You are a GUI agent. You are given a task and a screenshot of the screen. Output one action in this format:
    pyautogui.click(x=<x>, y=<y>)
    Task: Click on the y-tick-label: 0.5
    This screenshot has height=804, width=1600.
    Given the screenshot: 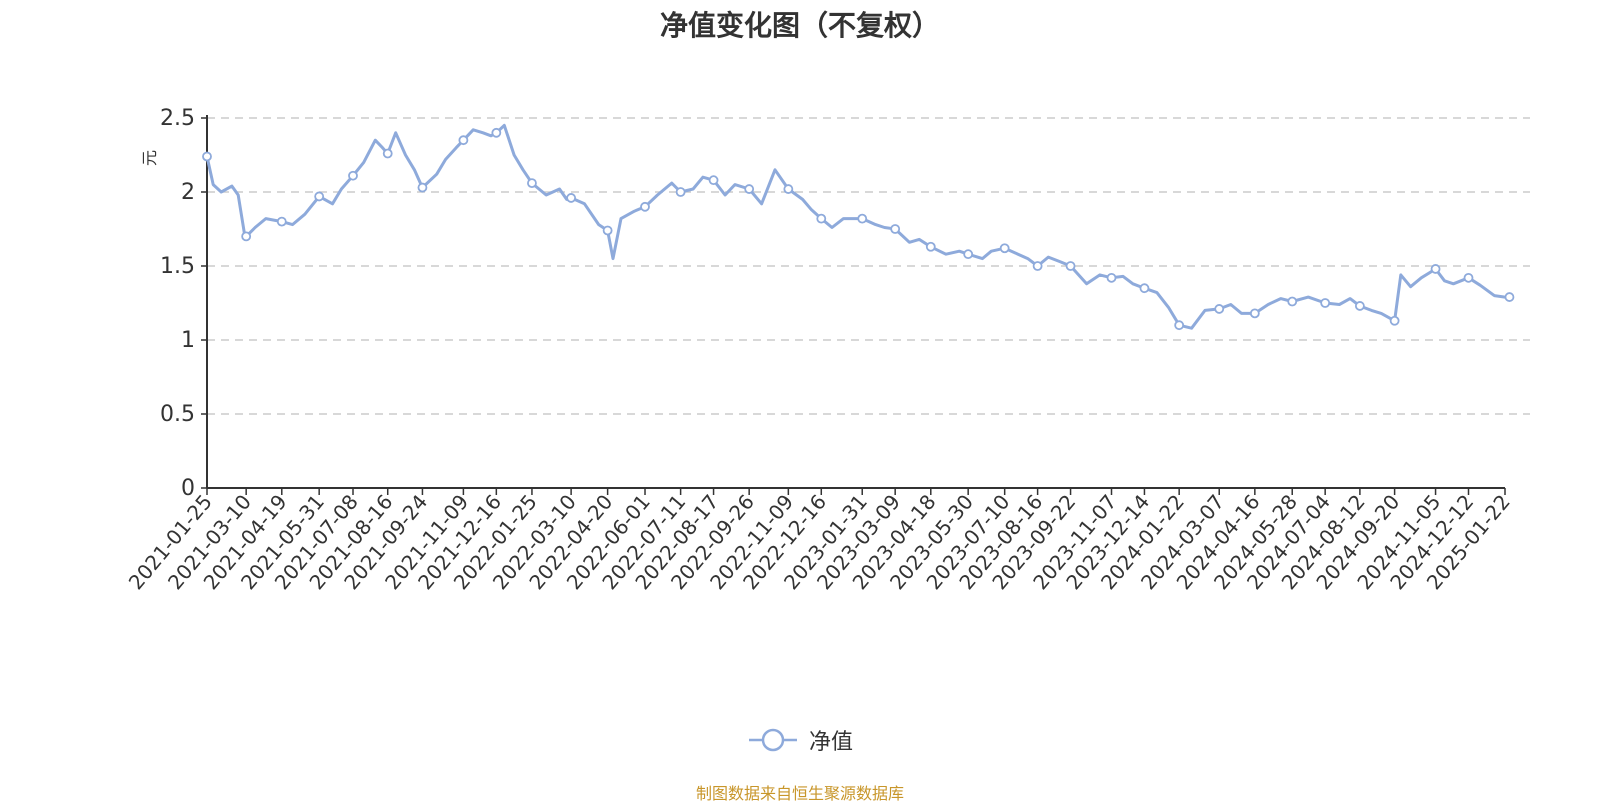 What is the action you would take?
    pyautogui.click(x=177, y=414)
    